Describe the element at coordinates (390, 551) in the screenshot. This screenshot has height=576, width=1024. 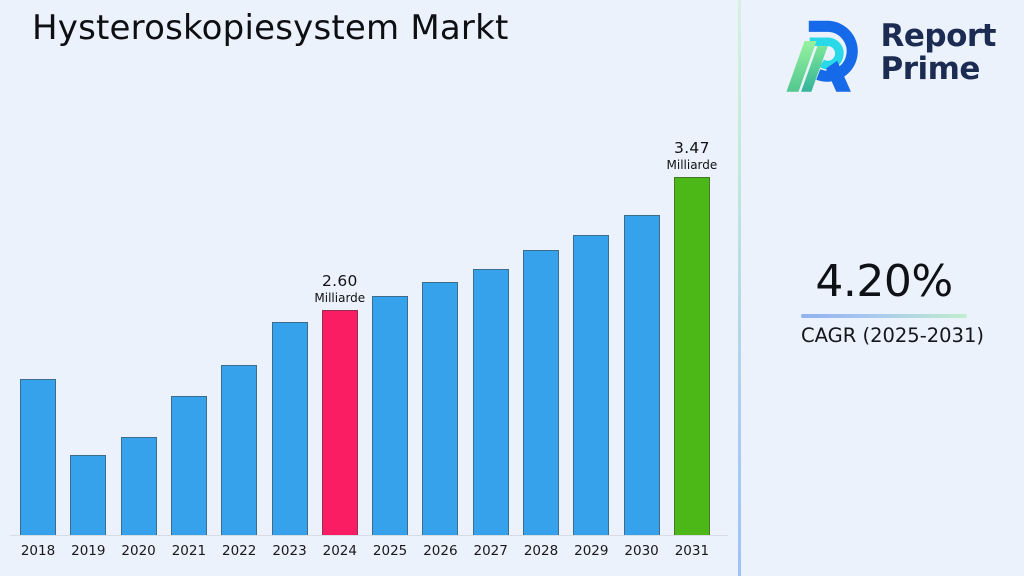
I see `x-tick-2025: 2025` at that location.